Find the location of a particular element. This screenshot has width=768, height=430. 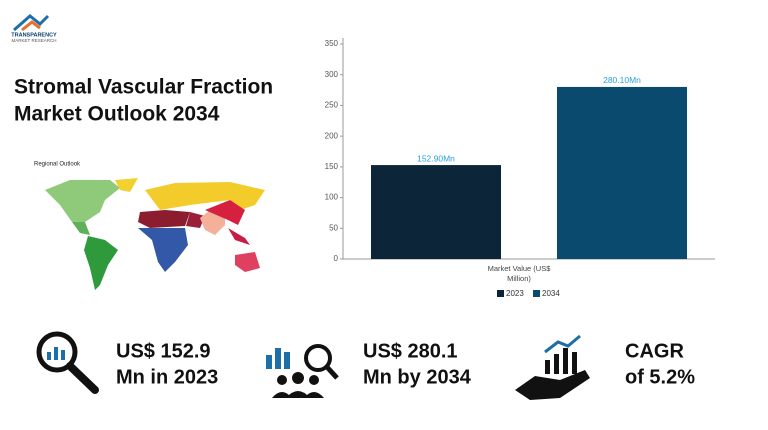

stat-text: of 5.2% is located at coordinates (660, 377).